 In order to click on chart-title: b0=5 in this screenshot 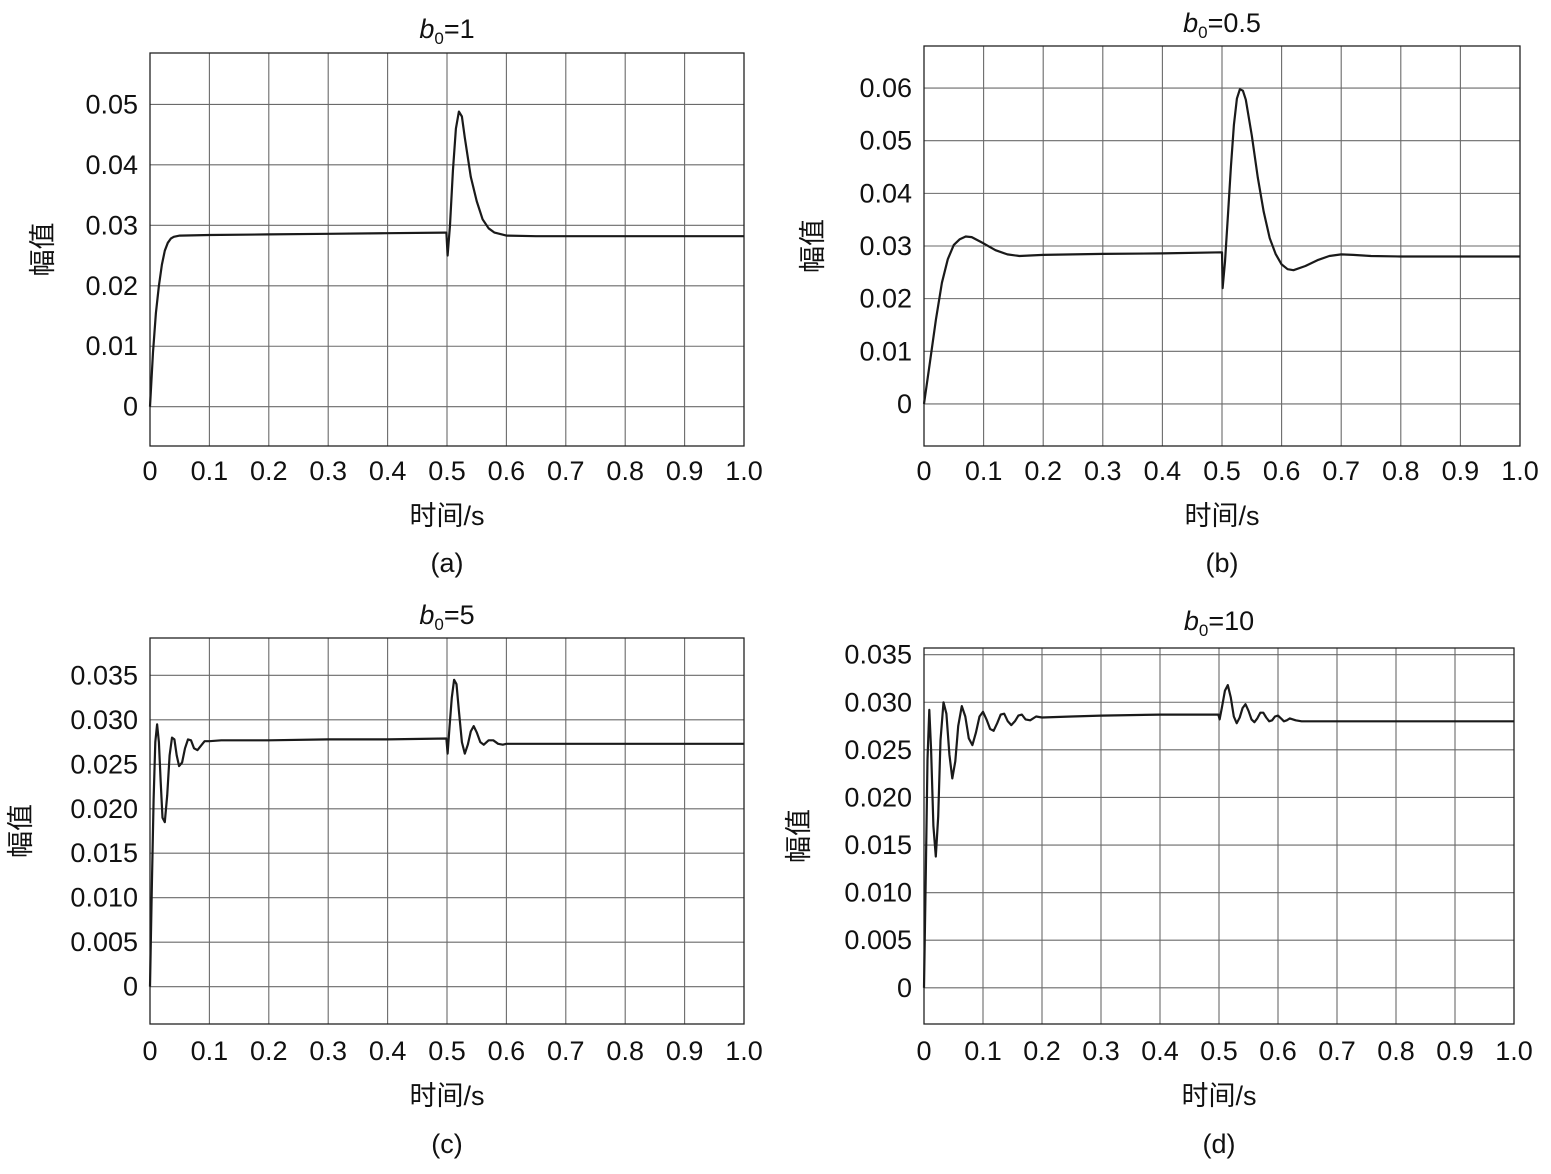, I will do `click(446, 617)`.